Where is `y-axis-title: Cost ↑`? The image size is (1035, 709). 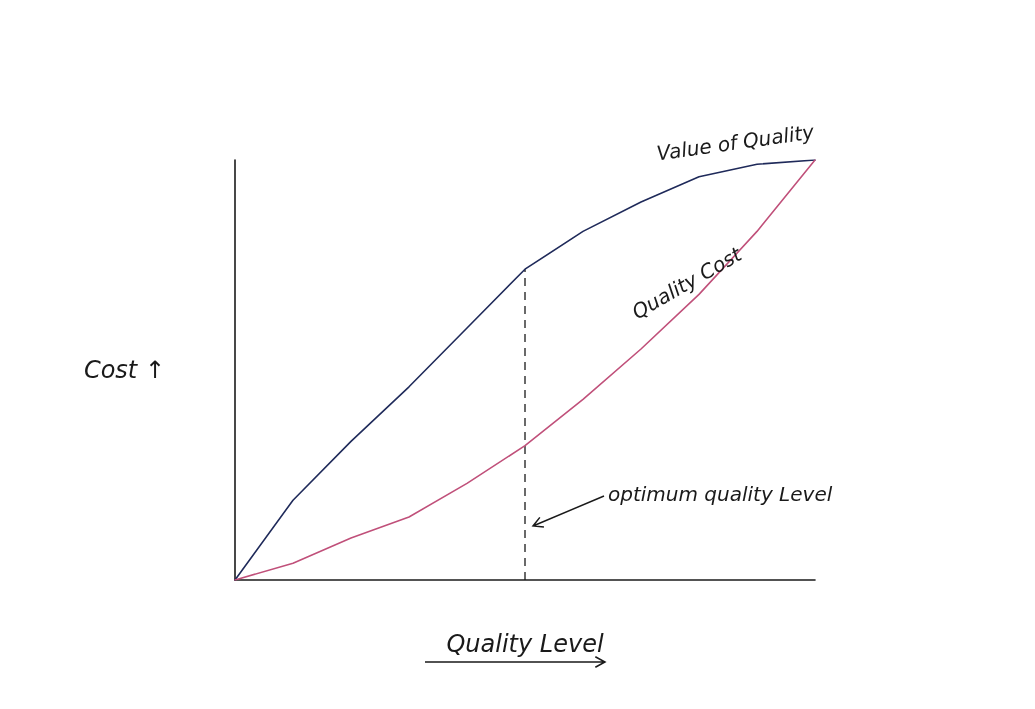 y-axis-title: Cost ↑ is located at coordinates (124, 370).